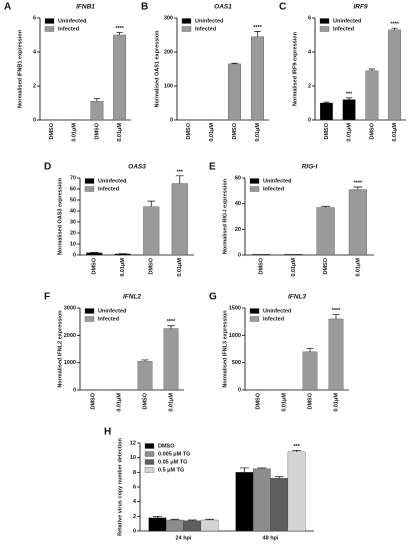 This screenshot has width=412, height=550. I want to click on y-axis-label: Normalised RIG-I expression, so click(225, 216).